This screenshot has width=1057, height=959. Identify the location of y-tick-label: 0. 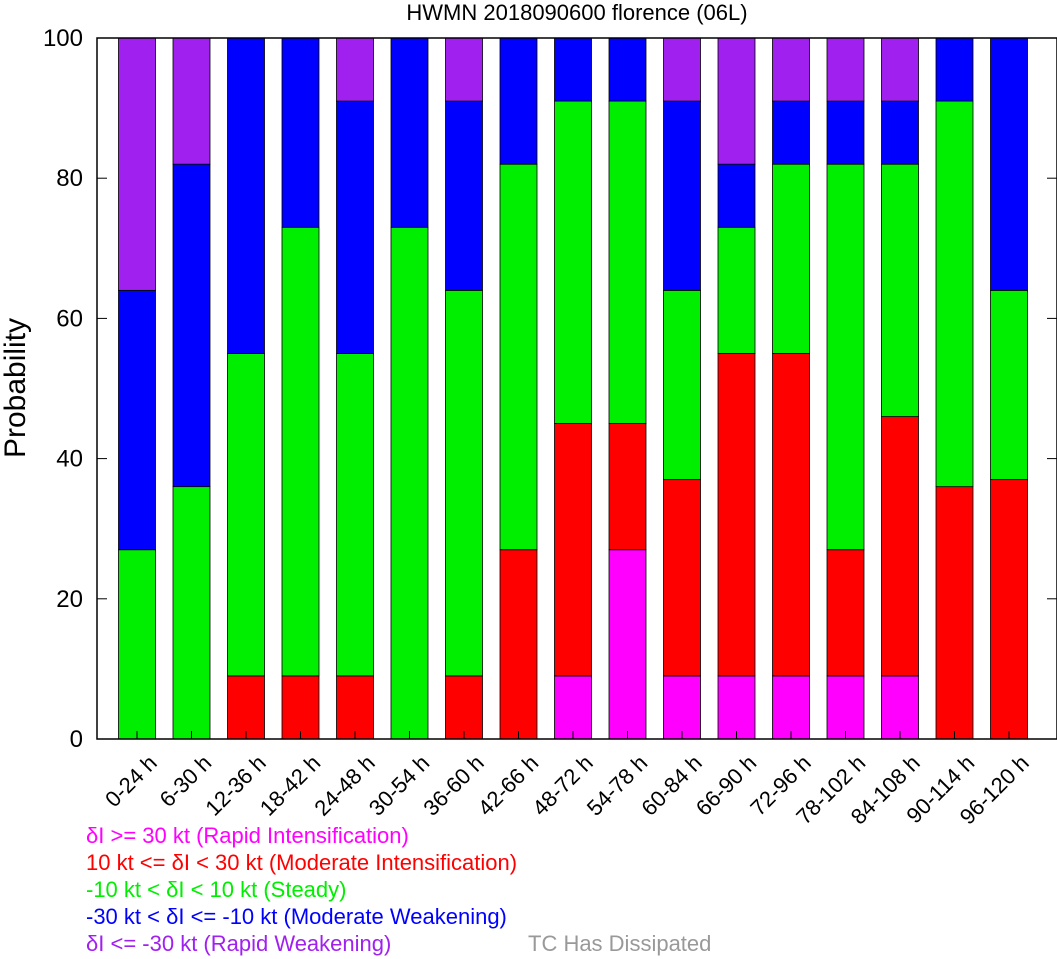
(76, 739).